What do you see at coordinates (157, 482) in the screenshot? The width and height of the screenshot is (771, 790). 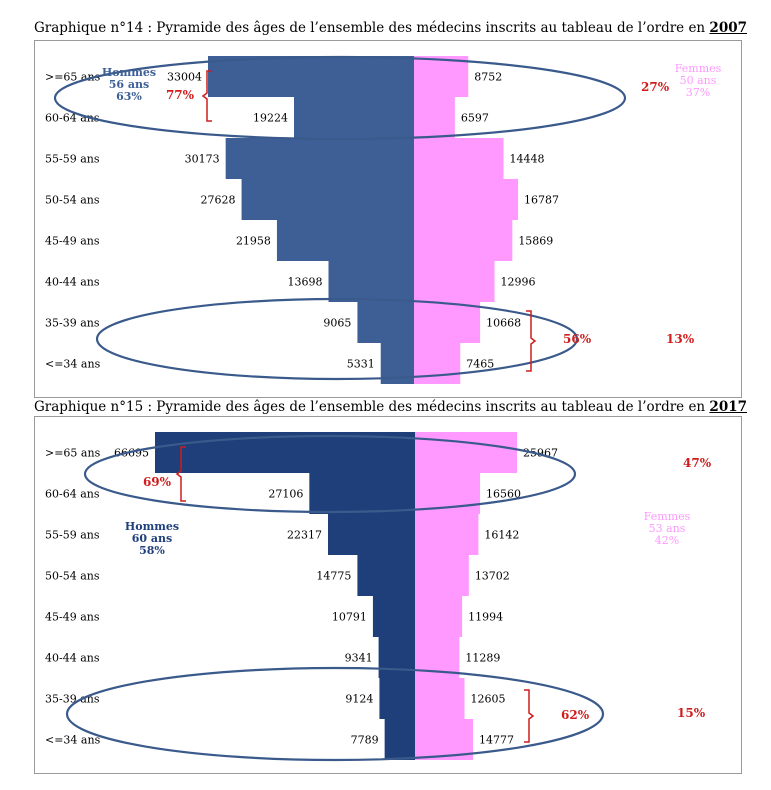 I see `top-men-share-label: 69%` at bounding box center [157, 482].